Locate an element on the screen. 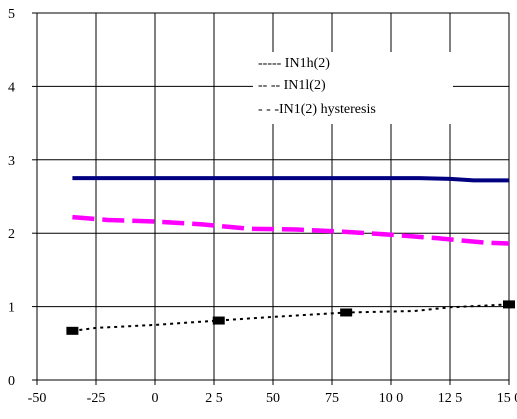 Image resolution: width=517 pixels, height=419 pixels. x-tick-label-1: -25 is located at coordinates (96, 398).